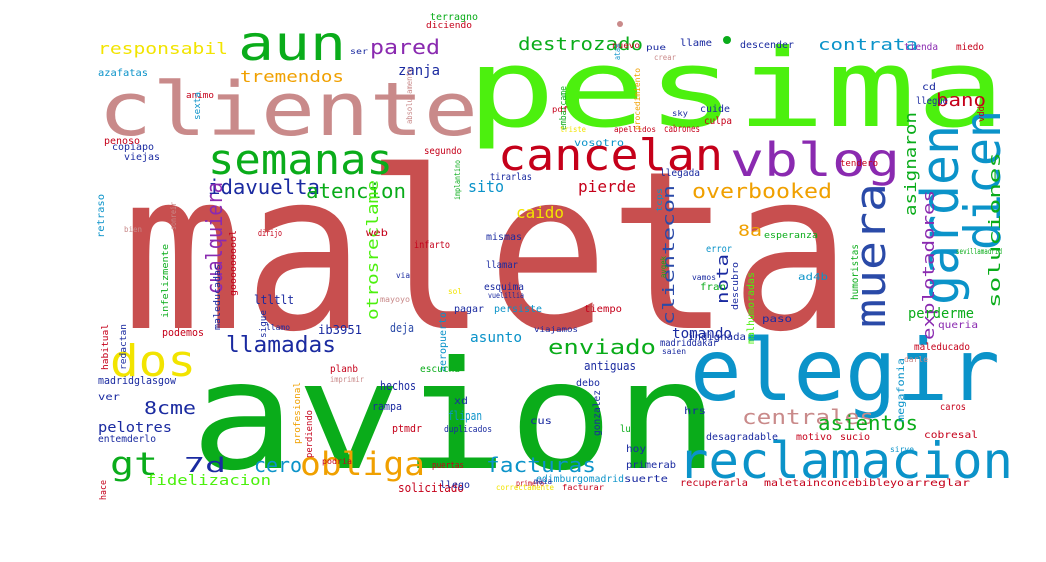 This screenshot has width=1046, height=562. I want to click on cloud-word: tremendos, so click(292, 76).